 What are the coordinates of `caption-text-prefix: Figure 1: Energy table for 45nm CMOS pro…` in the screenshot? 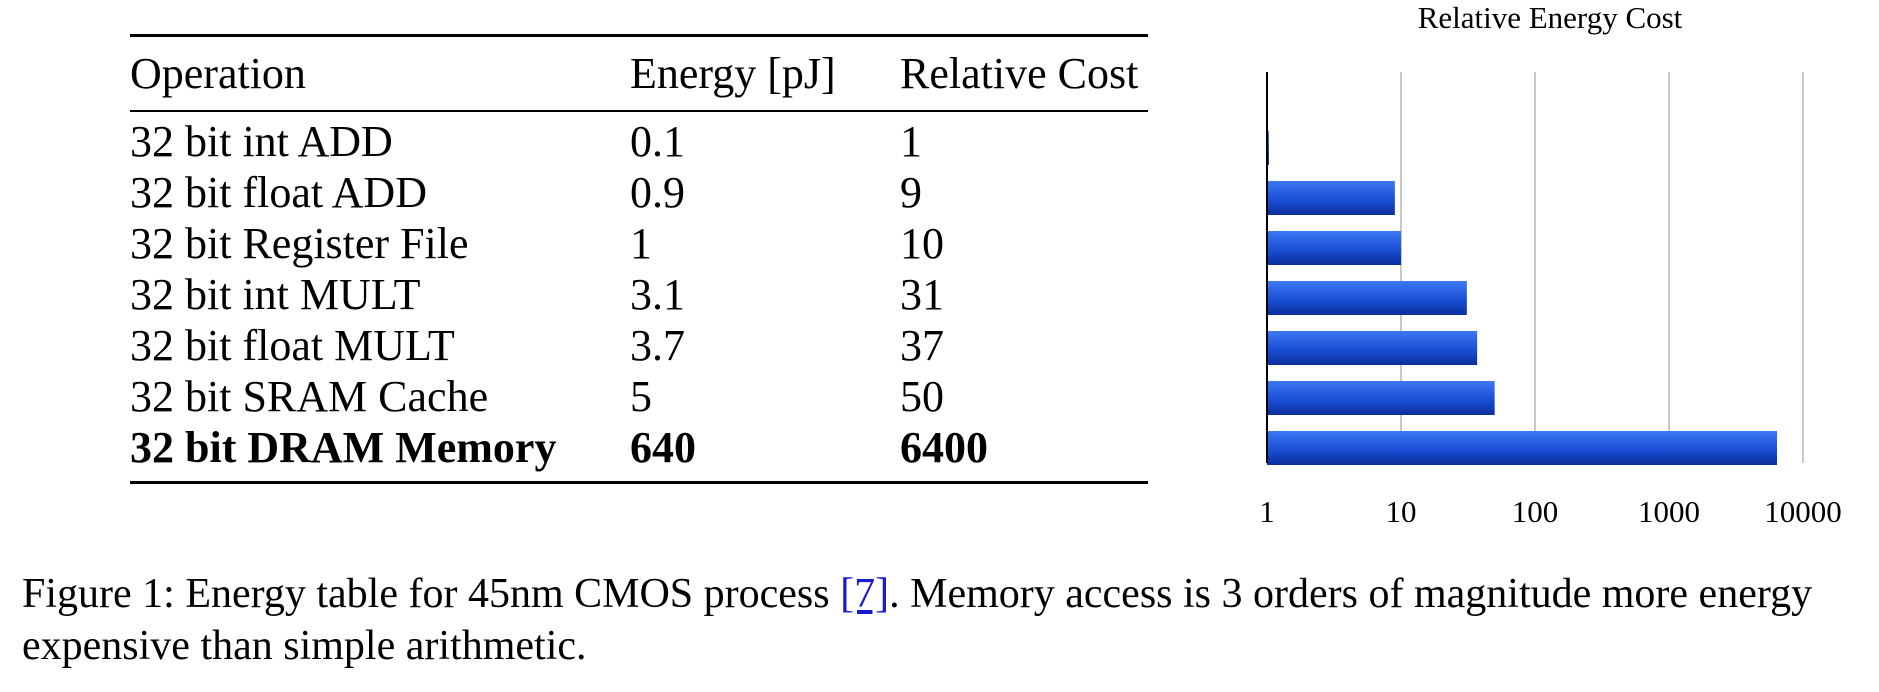 It's located at (431, 594).